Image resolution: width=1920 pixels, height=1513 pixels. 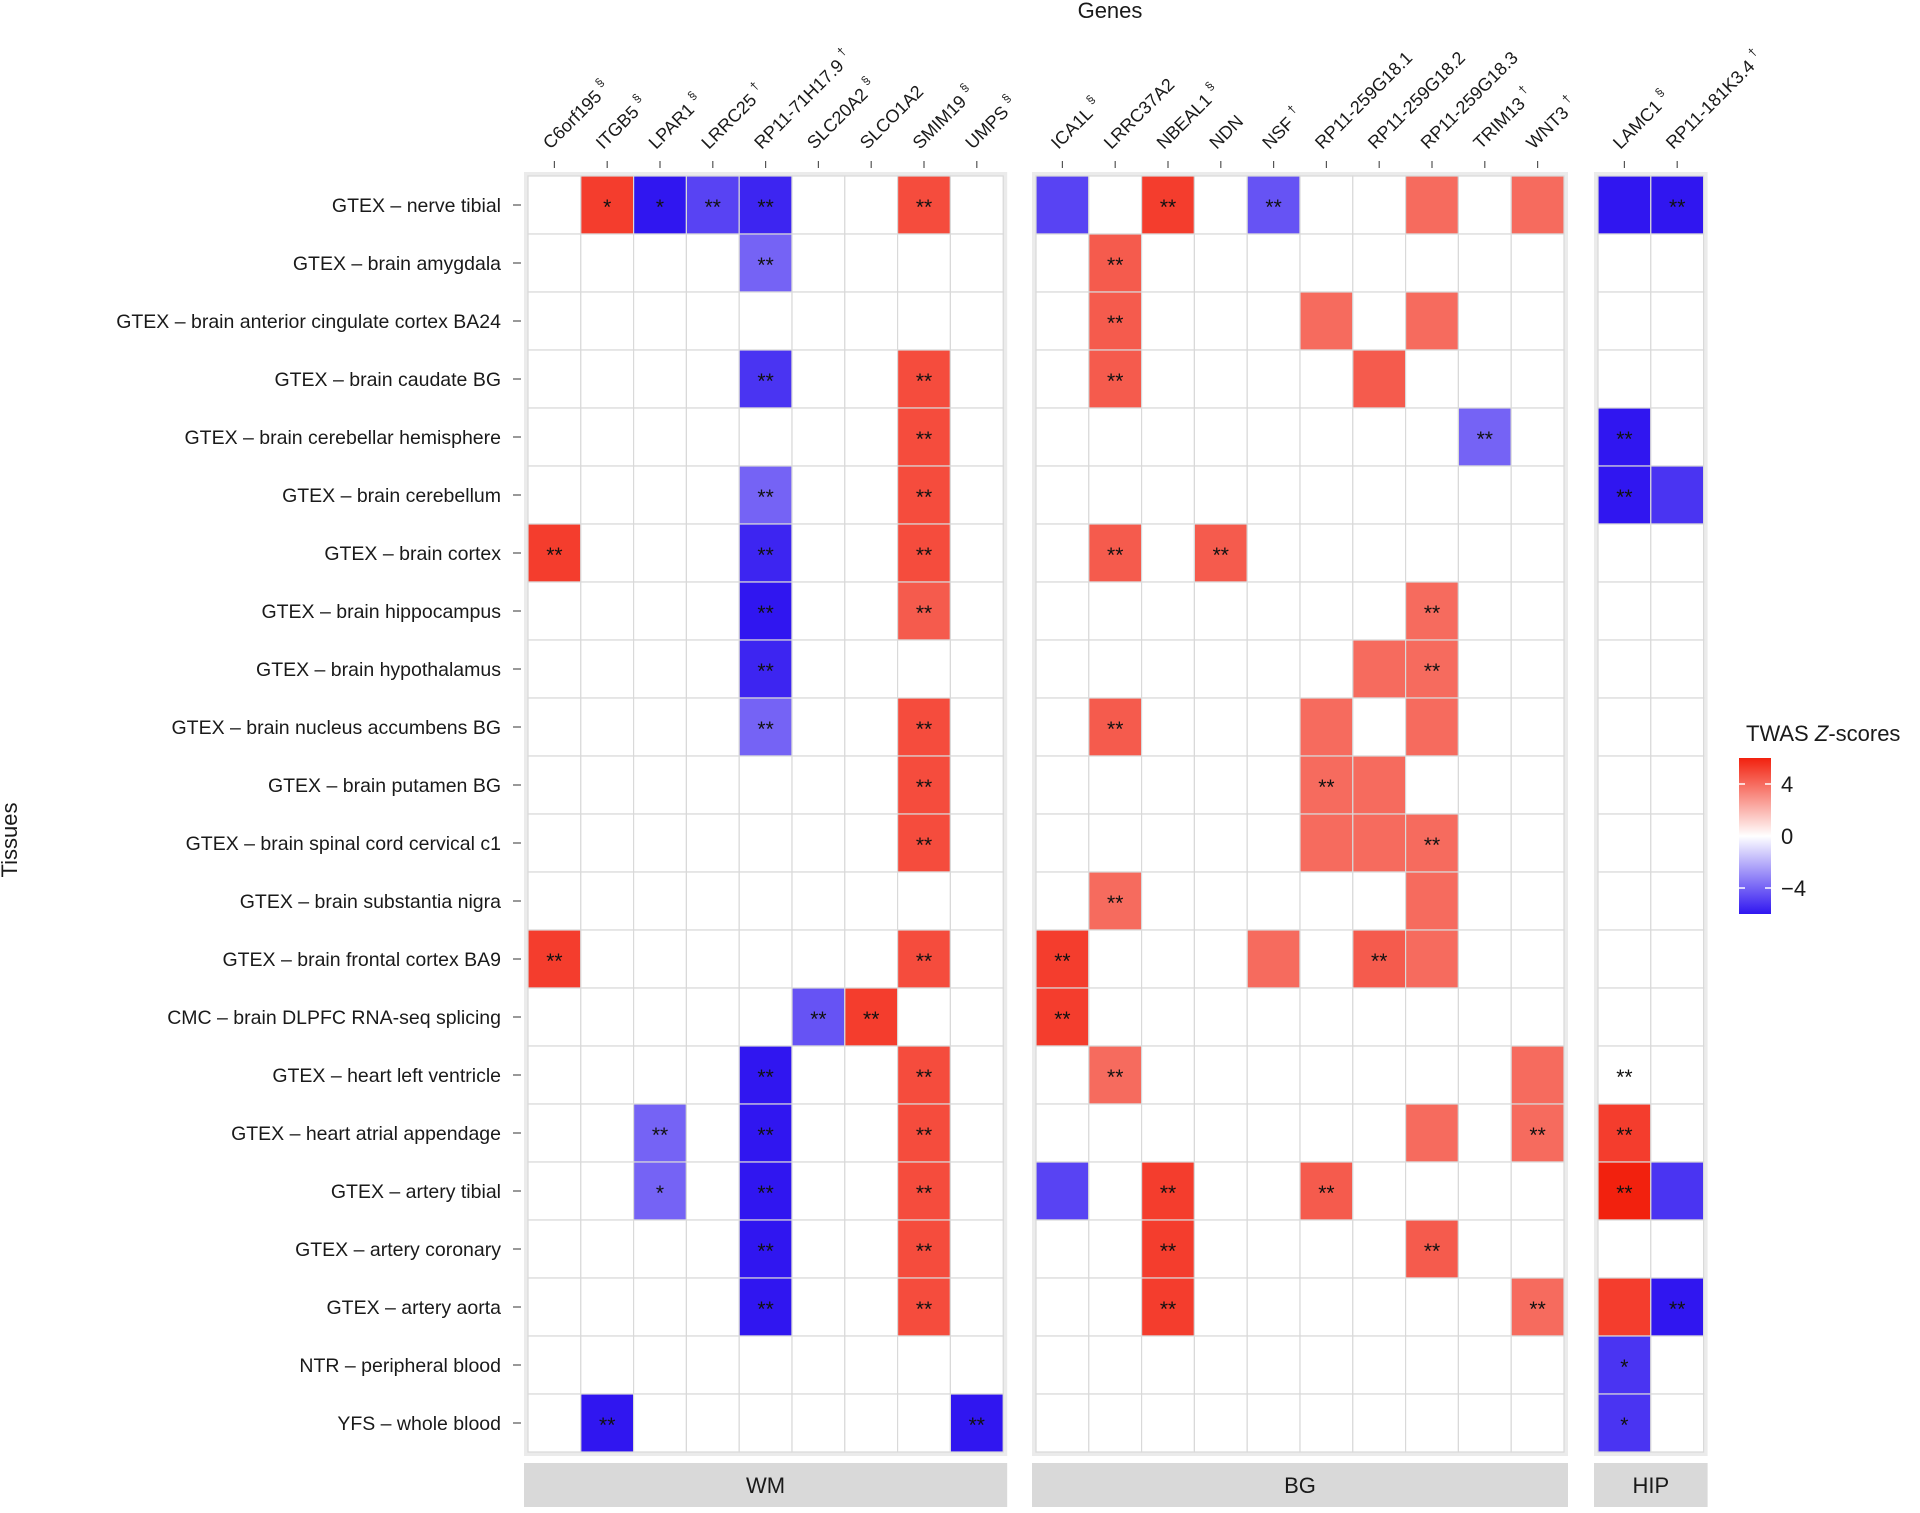 What do you see at coordinates (1787, 836) in the screenshot?
I see `legend-tick-label: 0` at bounding box center [1787, 836].